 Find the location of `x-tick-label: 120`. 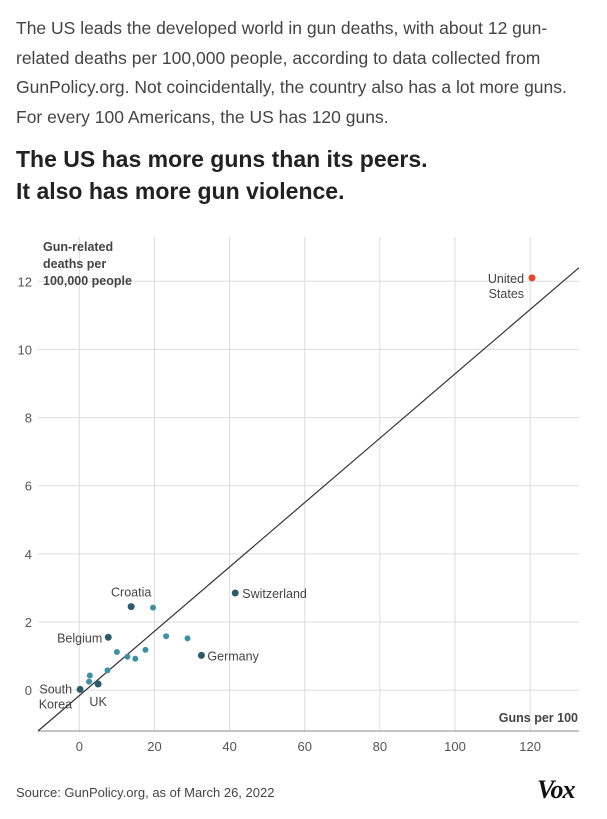

x-tick-label: 120 is located at coordinates (530, 746).